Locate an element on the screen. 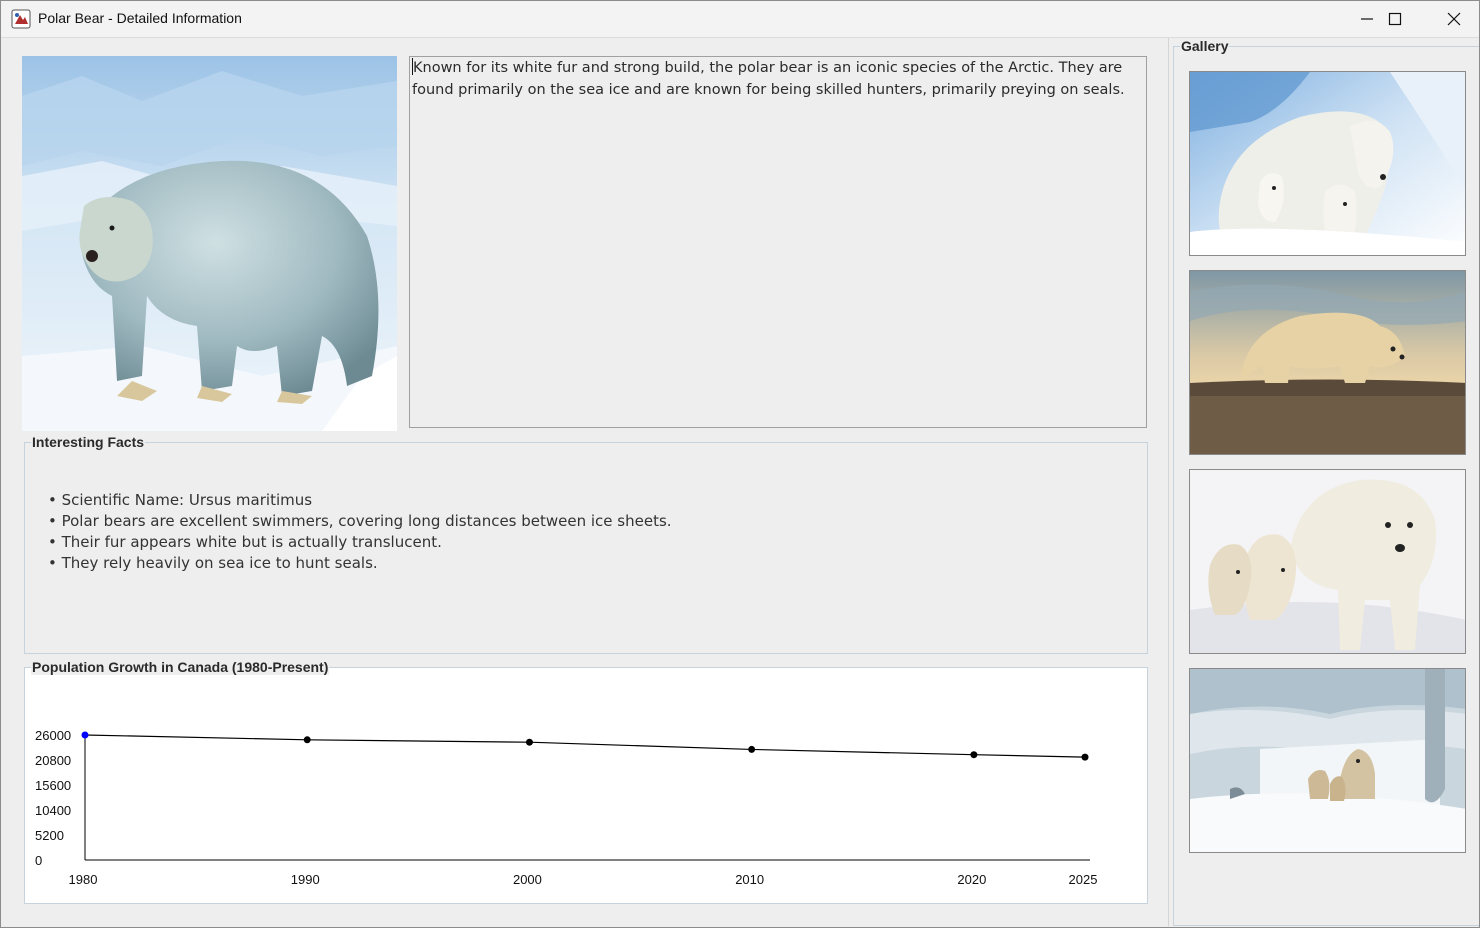  gallery-image-bear-on-tundra is located at coordinates (1327, 362).